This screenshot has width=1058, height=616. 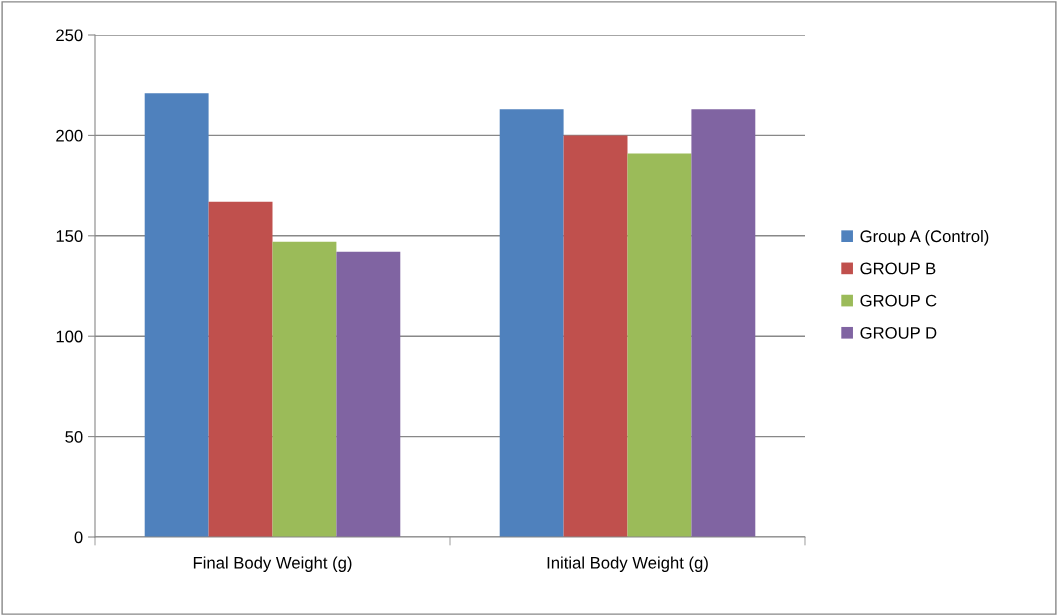 What do you see at coordinates (627, 564) in the screenshot?
I see `x-tick-label: Initial Body Weight (g)` at bounding box center [627, 564].